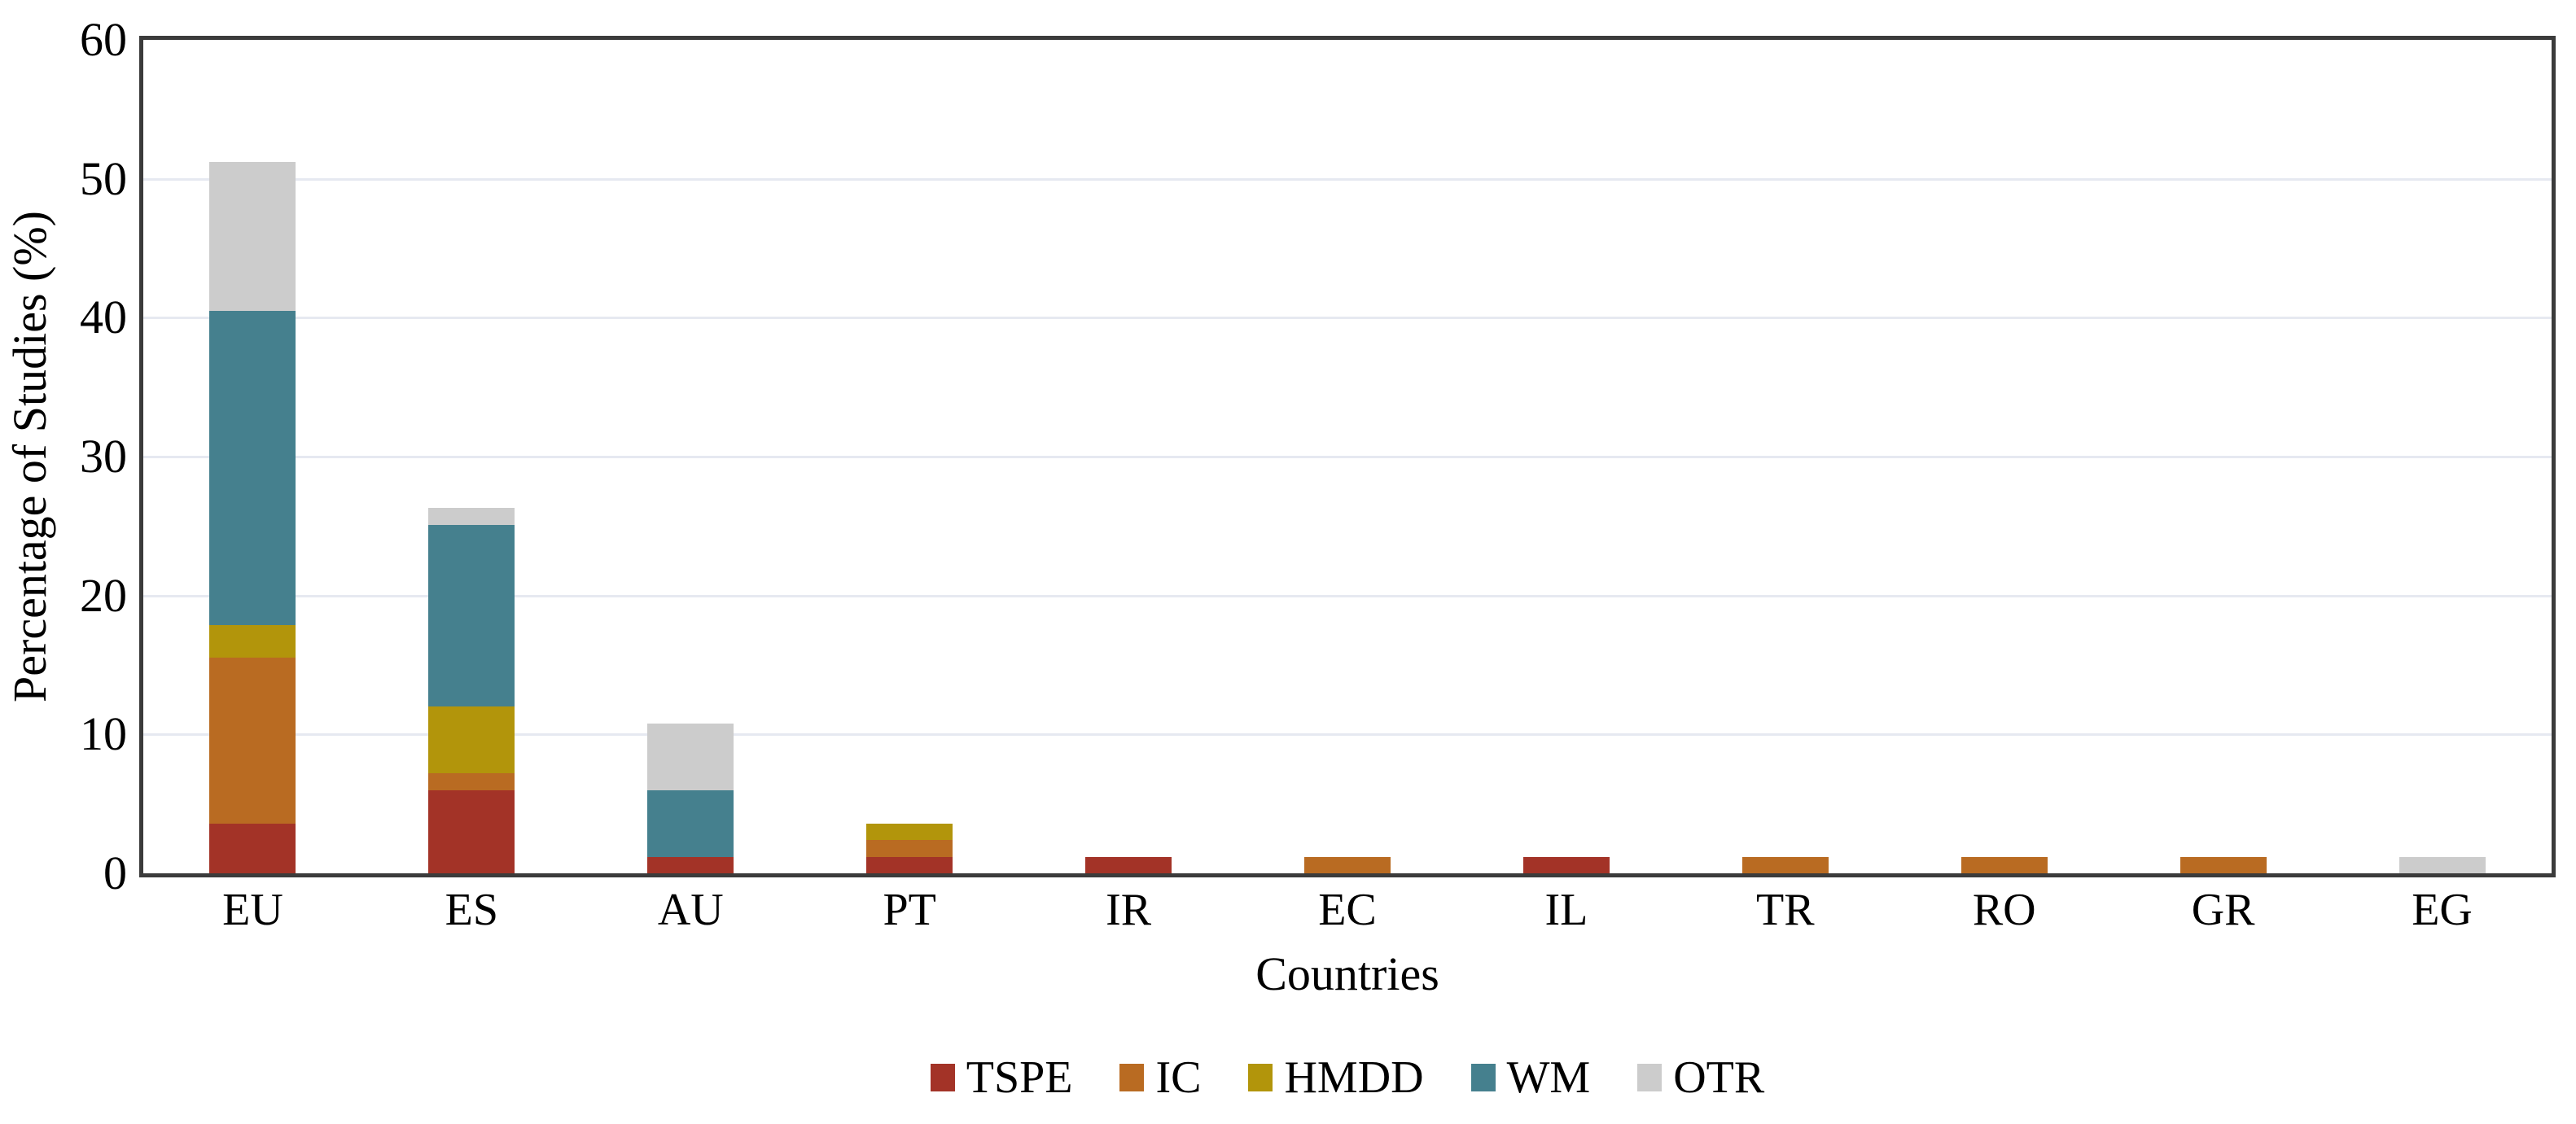 This screenshot has width=2576, height=1124. I want to click on y-tick-label-50: 50, so click(103, 178).